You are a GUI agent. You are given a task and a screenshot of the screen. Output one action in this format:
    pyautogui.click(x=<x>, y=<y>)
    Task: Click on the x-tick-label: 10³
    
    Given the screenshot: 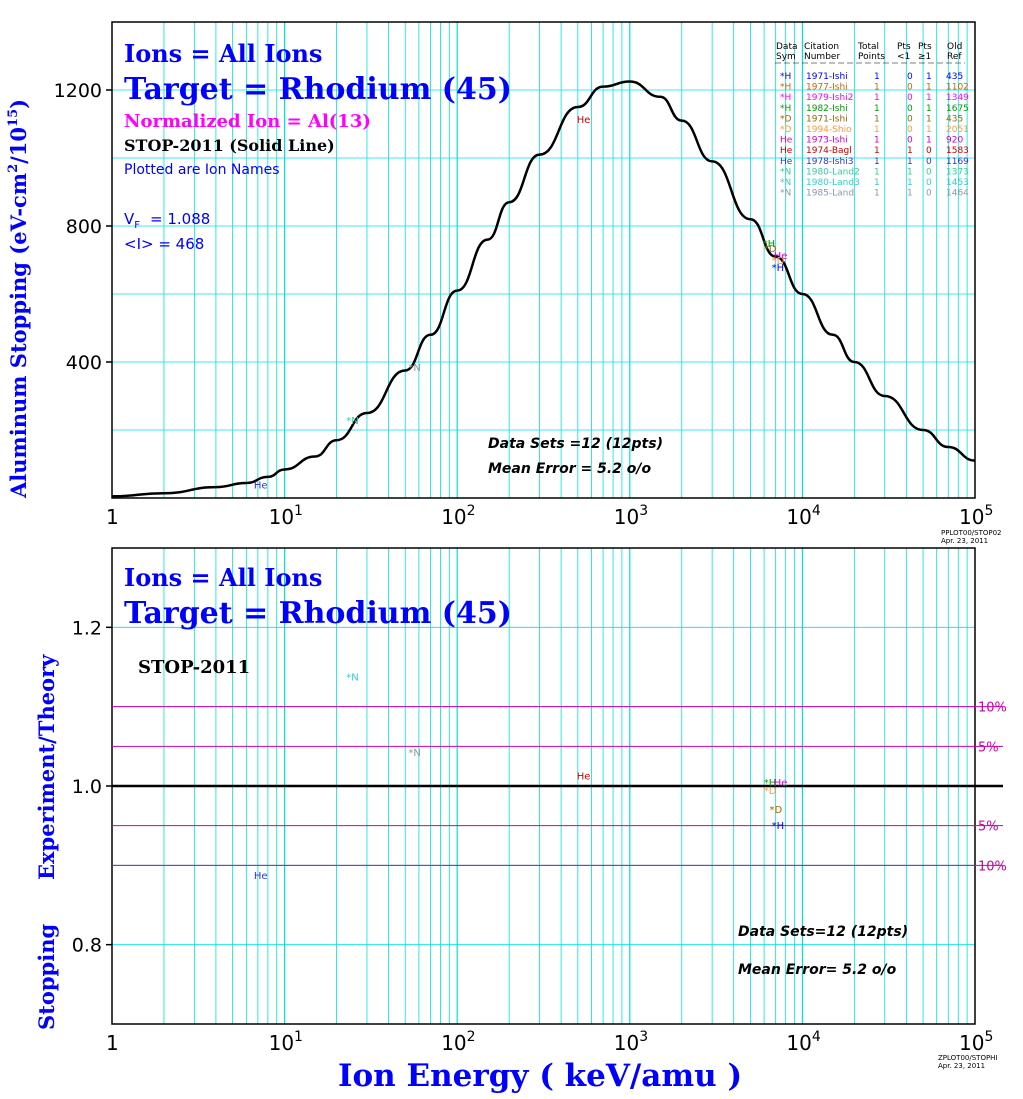 What is the action you would take?
    pyautogui.click(x=631, y=516)
    